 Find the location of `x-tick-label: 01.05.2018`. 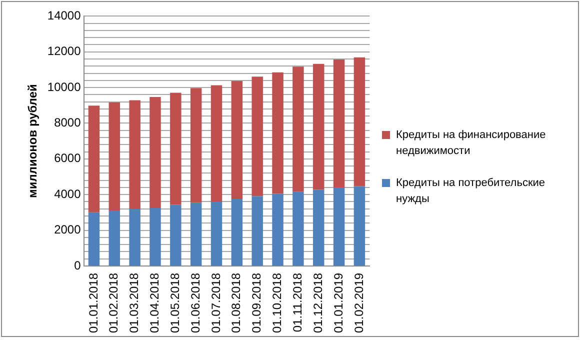

x-tick-label: 01.05.2018 is located at coordinates (175, 303).